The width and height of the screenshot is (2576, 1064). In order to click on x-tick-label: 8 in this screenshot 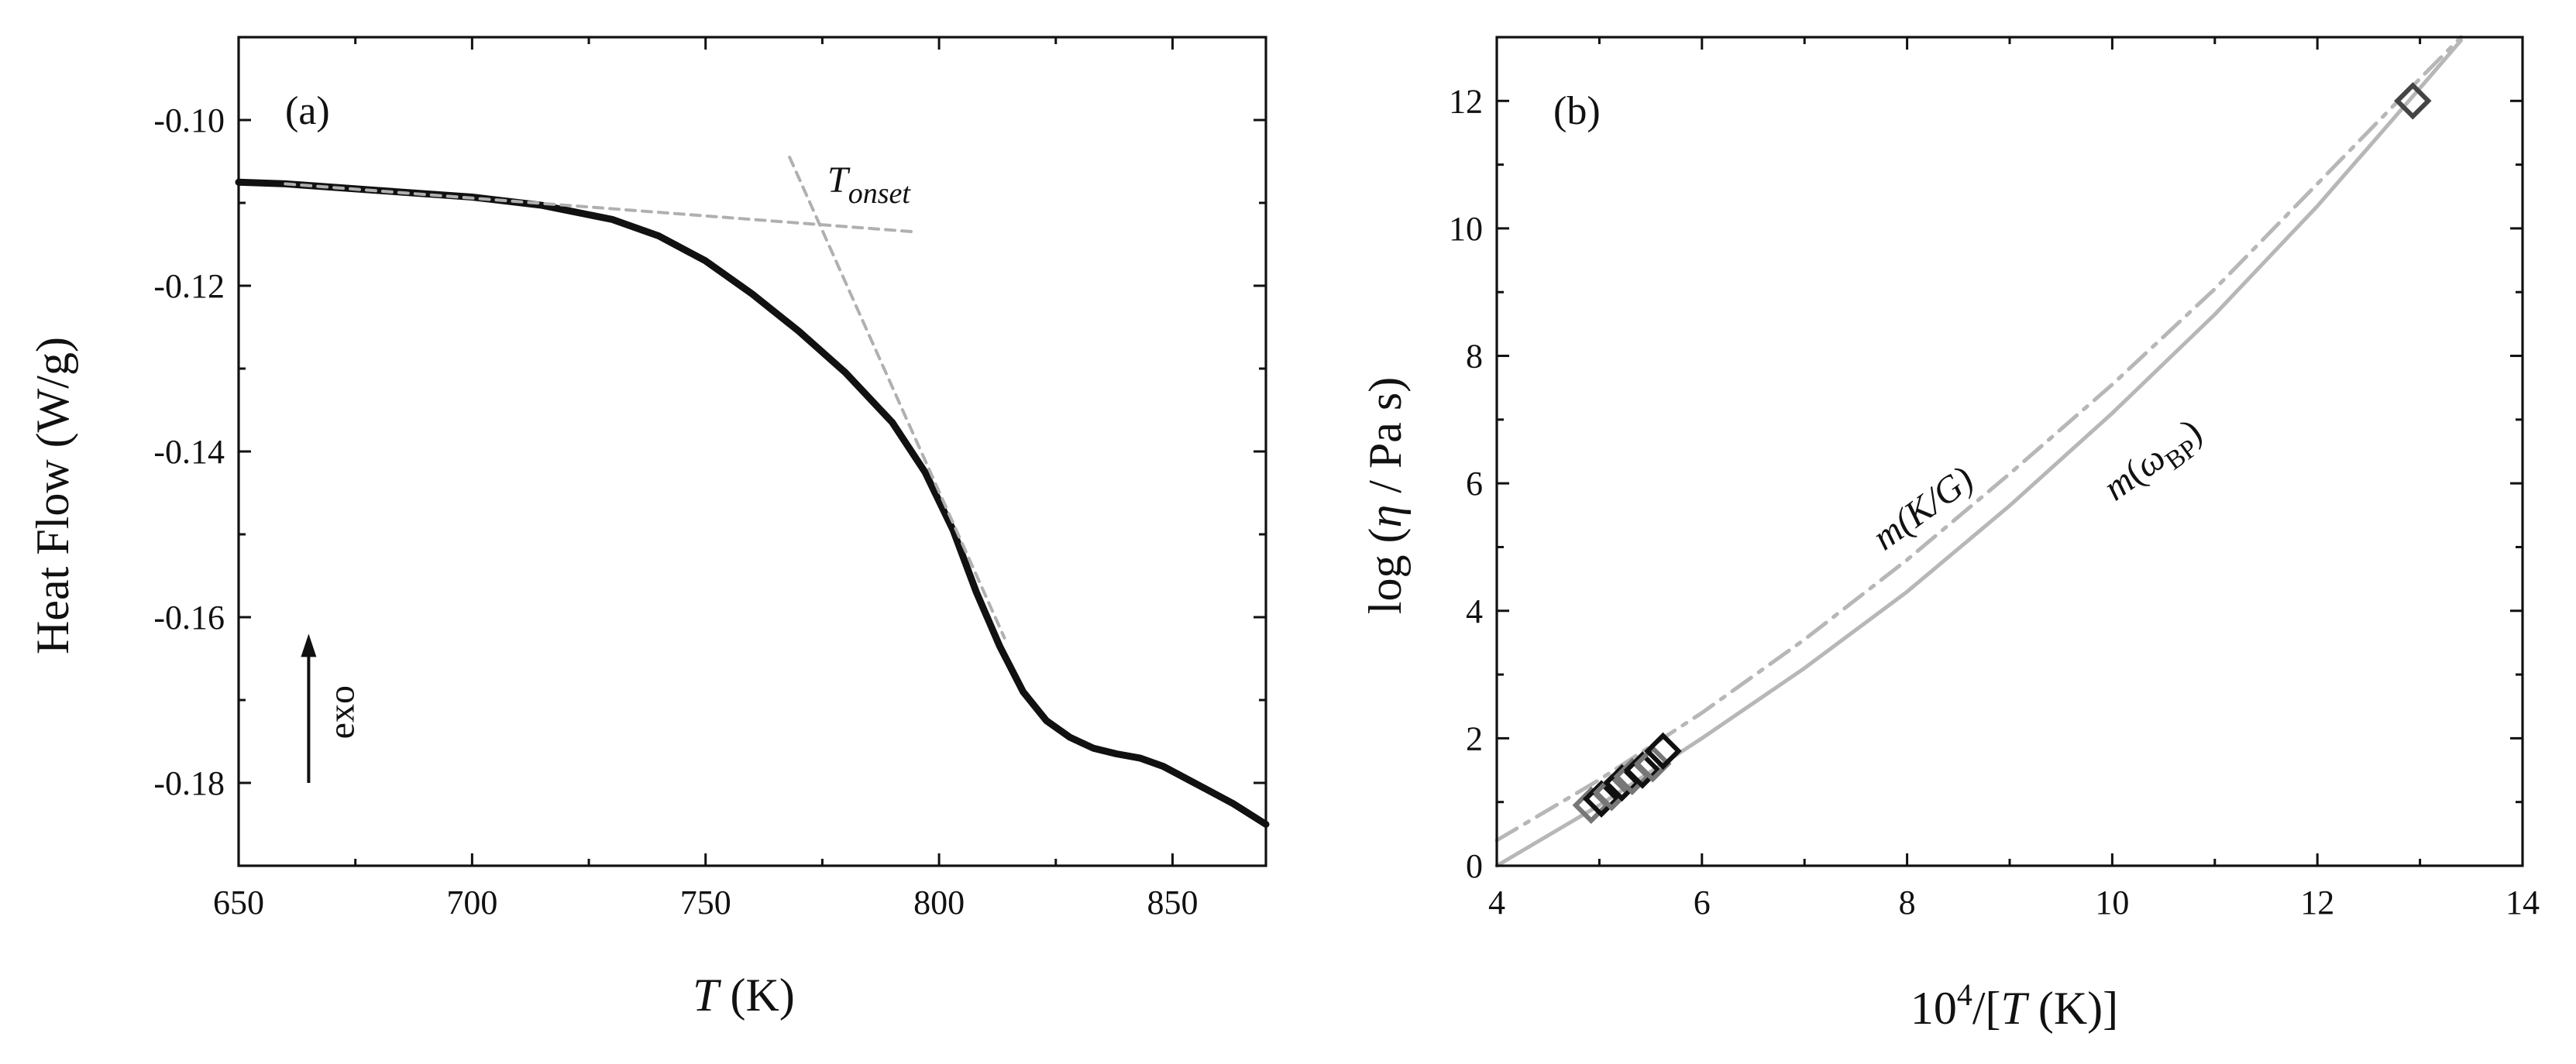, I will do `click(1907, 903)`.